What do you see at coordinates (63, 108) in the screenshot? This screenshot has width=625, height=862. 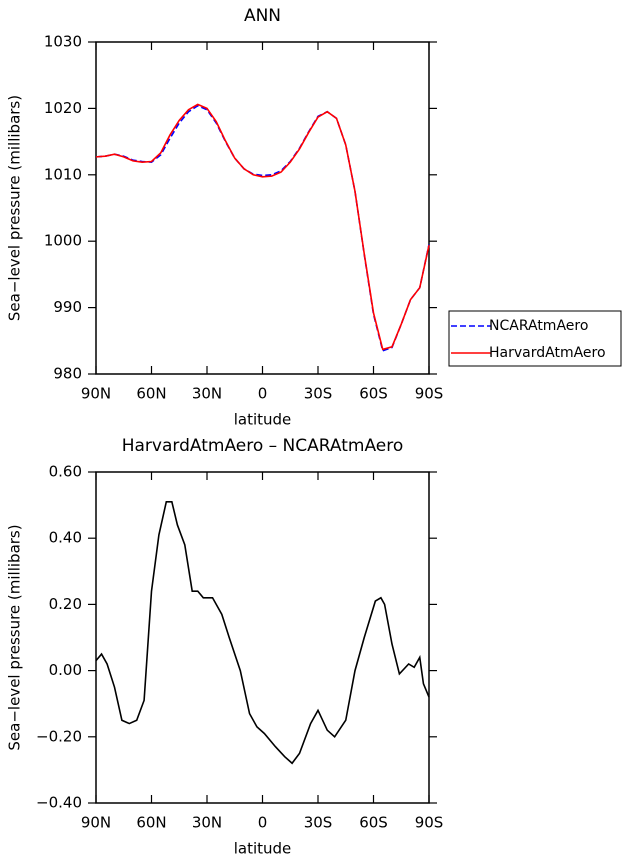 I see `y-tick-label: 1020` at bounding box center [63, 108].